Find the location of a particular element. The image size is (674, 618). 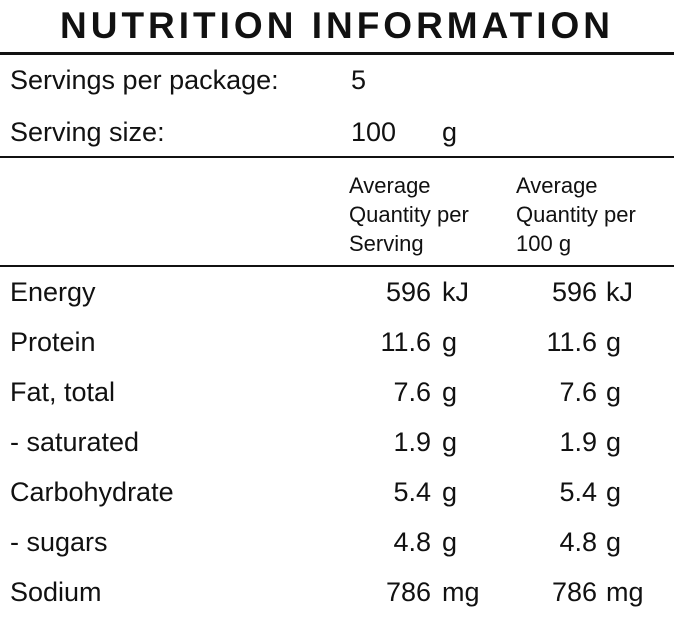

nutrient-label: Sodium is located at coordinates (56, 592).